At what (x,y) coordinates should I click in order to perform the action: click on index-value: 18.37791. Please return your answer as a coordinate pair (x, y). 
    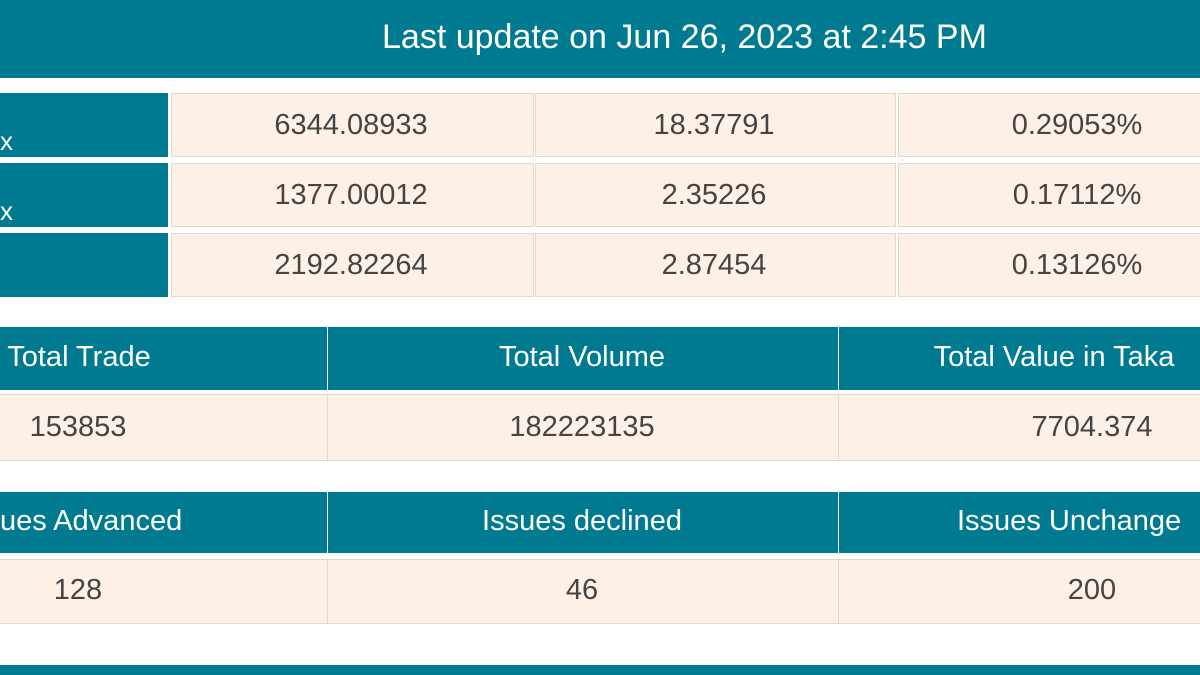
    Looking at the image, I should click on (714, 125).